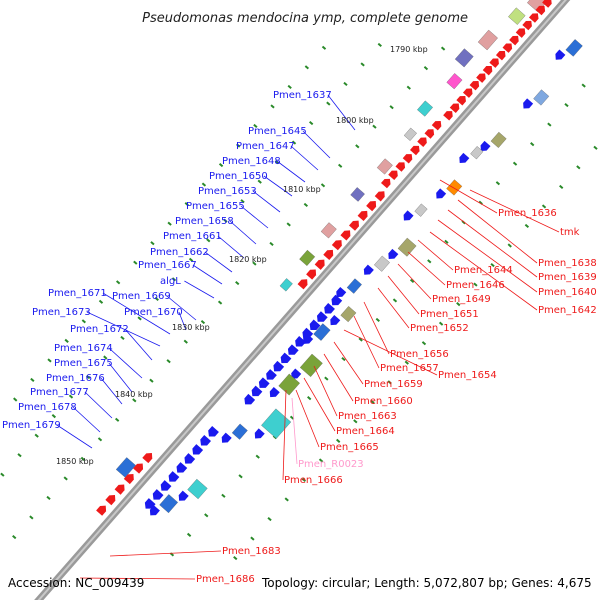 This screenshot has height=600, width=600. What do you see at coordinates (77, 293) in the screenshot?
I see `gene-label-forward: Pmen_1671` at bounding box center [77, 293].